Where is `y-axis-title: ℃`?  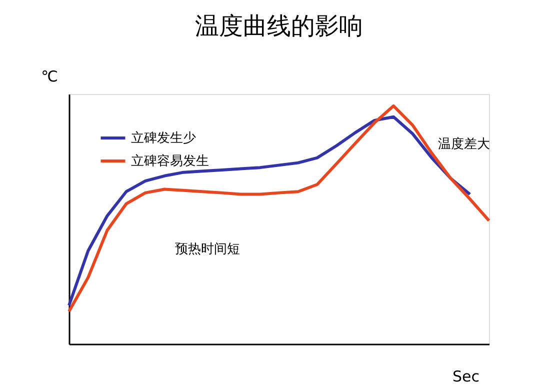 y-axis-title: ℃ is located at coordinates (49, 77).